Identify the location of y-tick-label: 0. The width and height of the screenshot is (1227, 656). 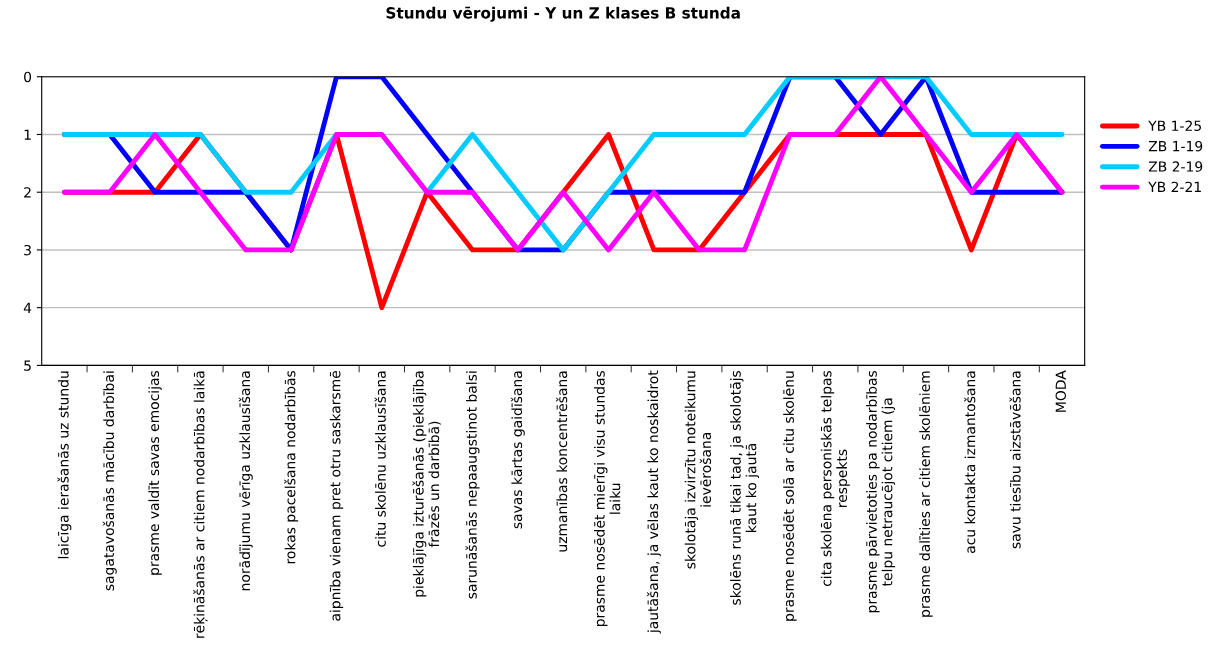
(28, 77).